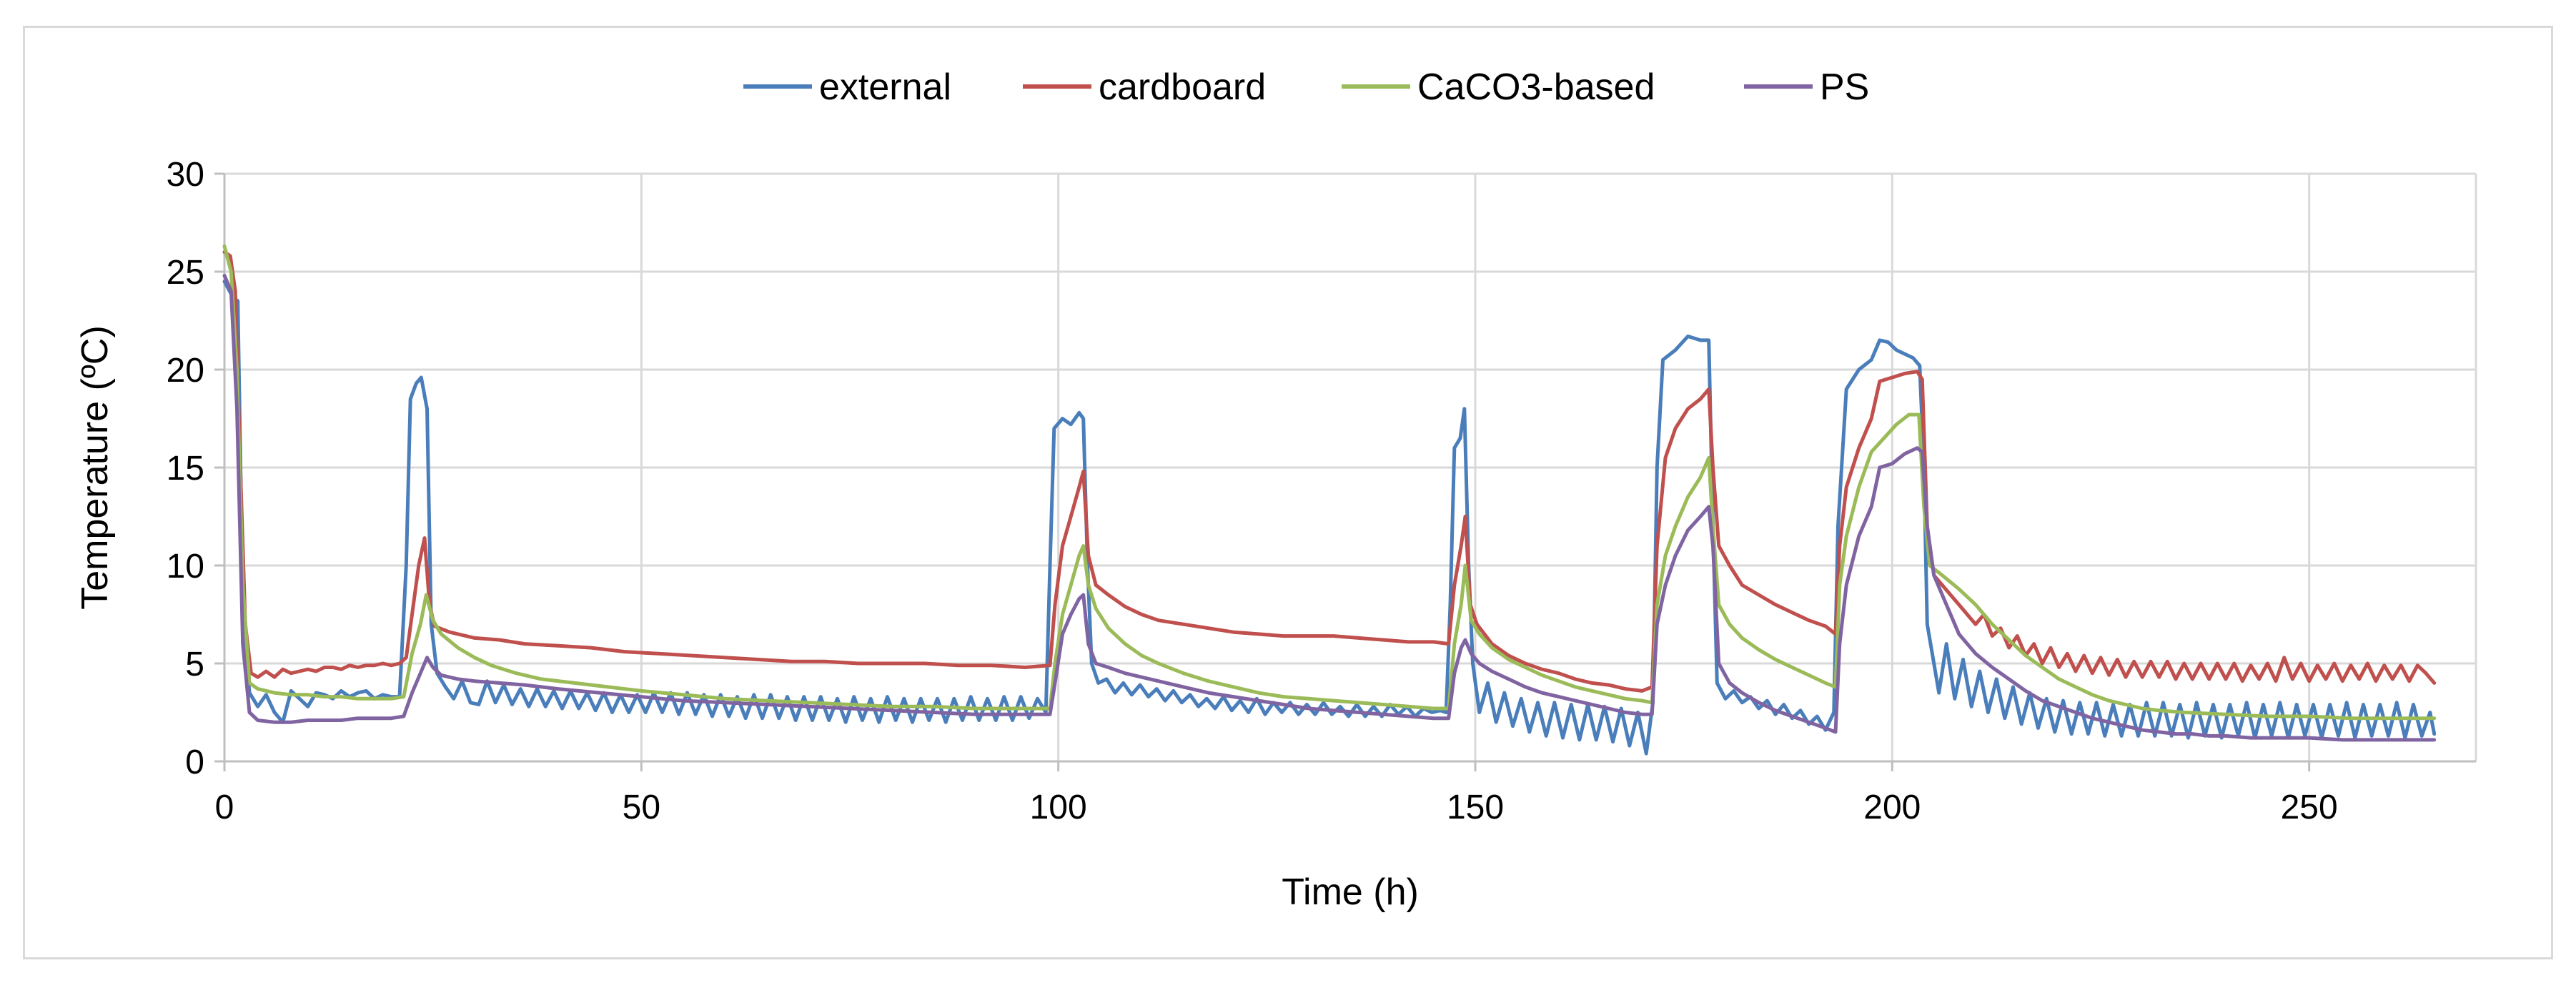  I want to click on y-tick-label: 25, so click(186, 273).